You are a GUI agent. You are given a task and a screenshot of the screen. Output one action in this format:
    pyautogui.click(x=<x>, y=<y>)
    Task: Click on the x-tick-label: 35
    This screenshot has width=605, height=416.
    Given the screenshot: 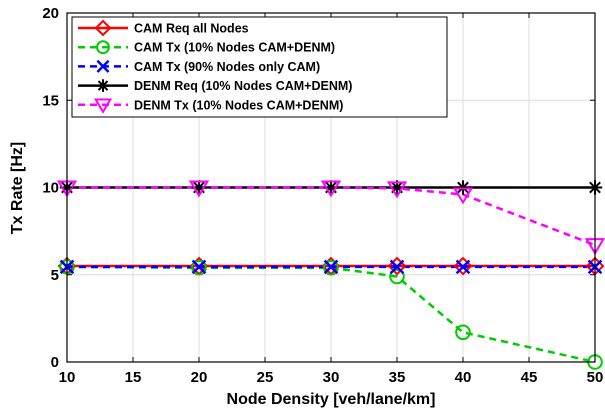 What is the action you would take?
    pyautogui.click(x=397, y=377)
    